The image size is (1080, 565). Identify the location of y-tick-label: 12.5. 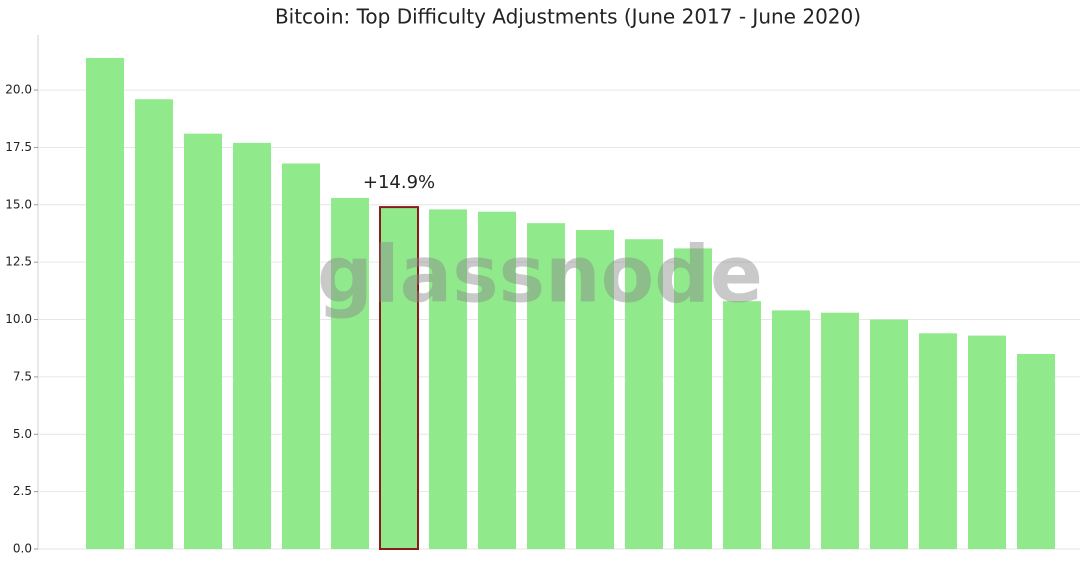
(18, 262).